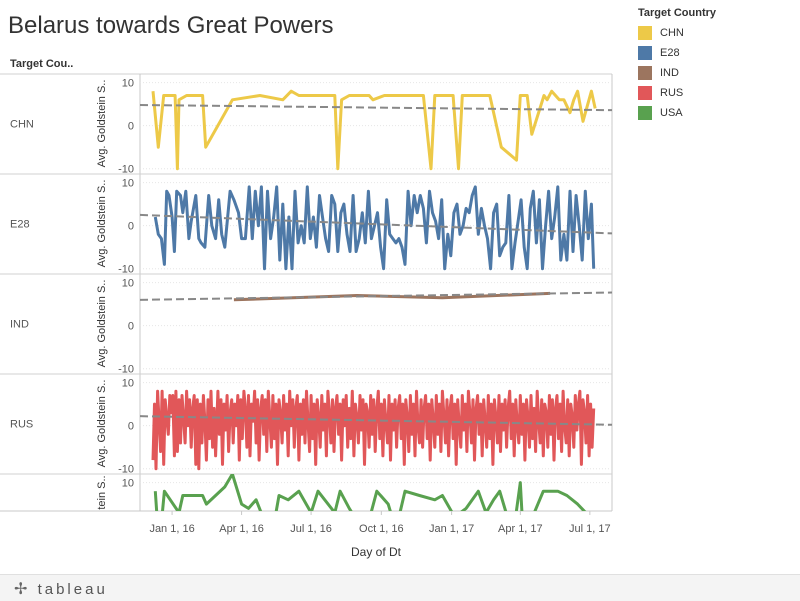 This screenshot has height=601, width=800. I want to click on series-line-chn, so click(374, 130).